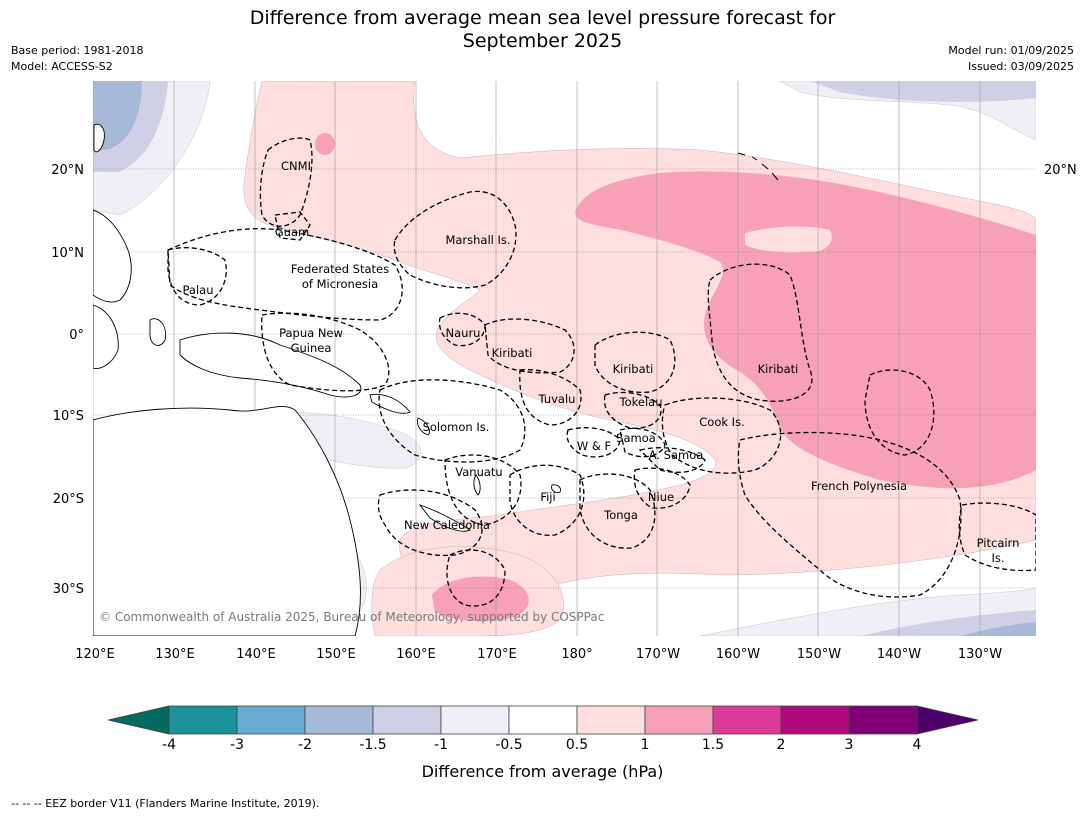 The height and width of the screenshot is (816, 1085). What do you see at coordinates (447, 525) in the screenshot?
I see `label-new-caledonia: New Caledonia` at bounding box center [447, 525].